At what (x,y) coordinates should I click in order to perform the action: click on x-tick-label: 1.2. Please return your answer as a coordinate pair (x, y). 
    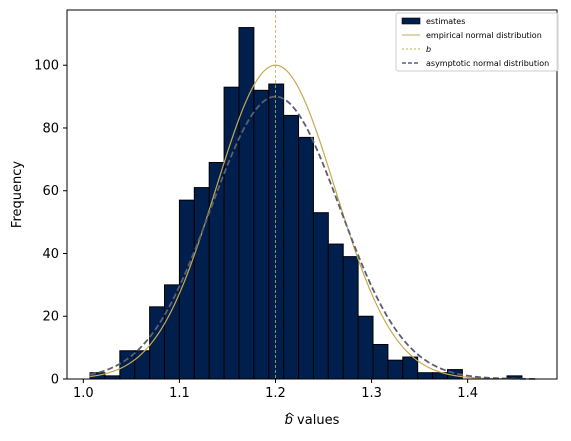
    Looking at the image, I should click on (275, 393).